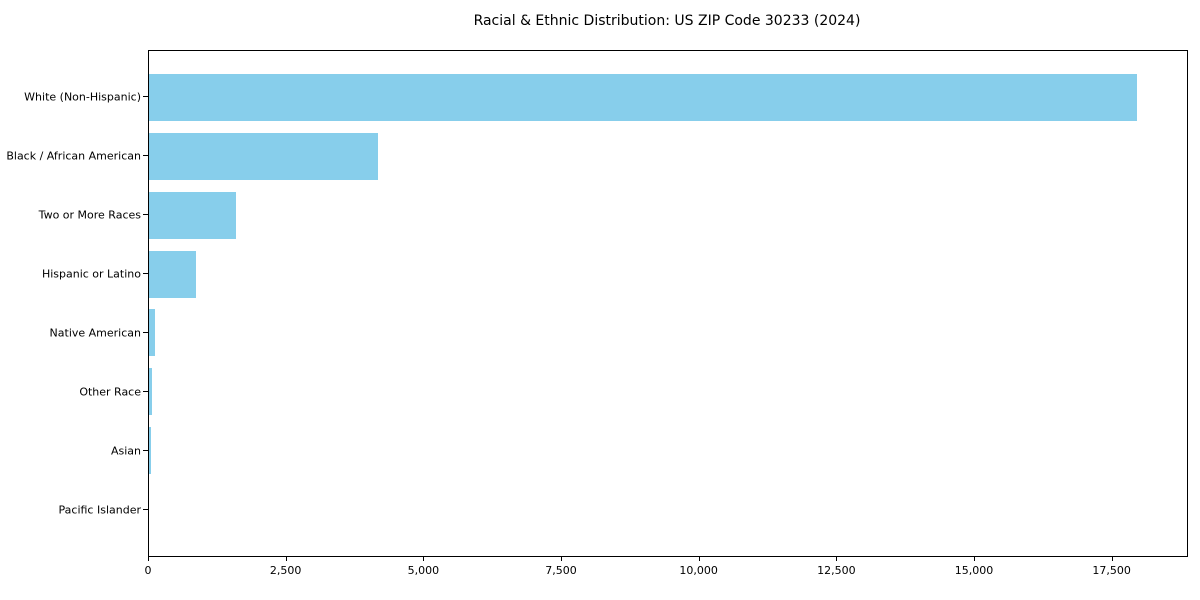 This screenshot has width=1200, height=600. What do you see at coordinates (73, 156) in the screenshot?
I see `y-tick-label: Black / African American` at bounding box center [73, 156].